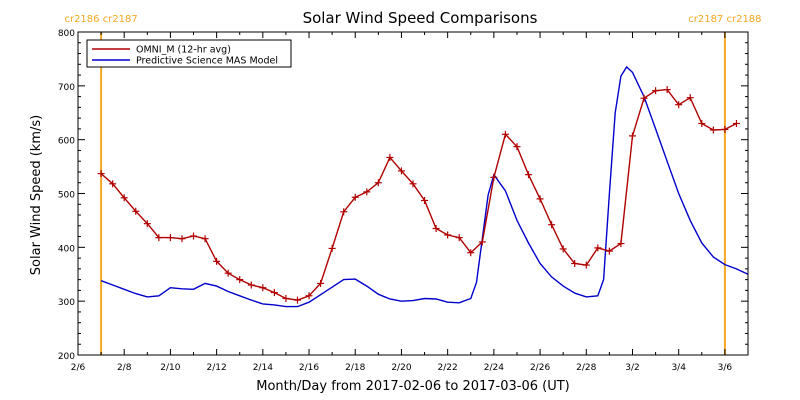 This screenshot has height=400, width=800. I want to click on y-tick-label: 300, so click(66, 303).